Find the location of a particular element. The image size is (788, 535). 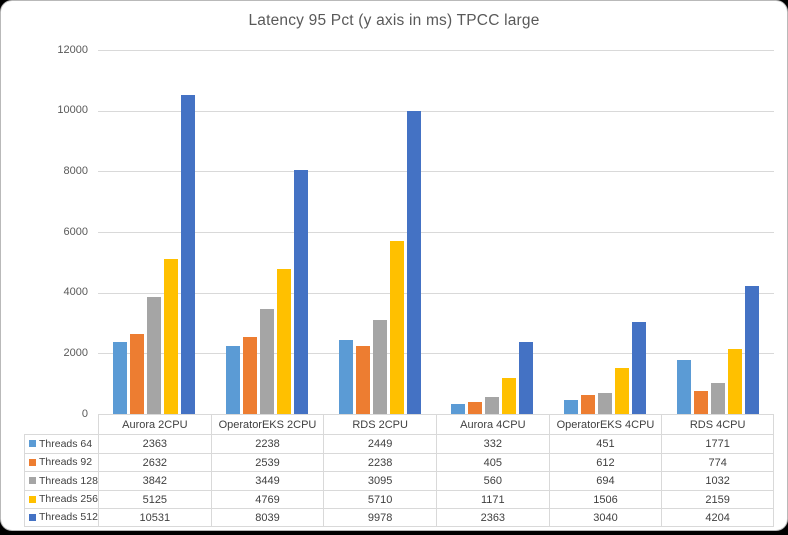

table-cell-threads-512-operatoreks-4cpu: 3040 is located at coordinates (605, 517).